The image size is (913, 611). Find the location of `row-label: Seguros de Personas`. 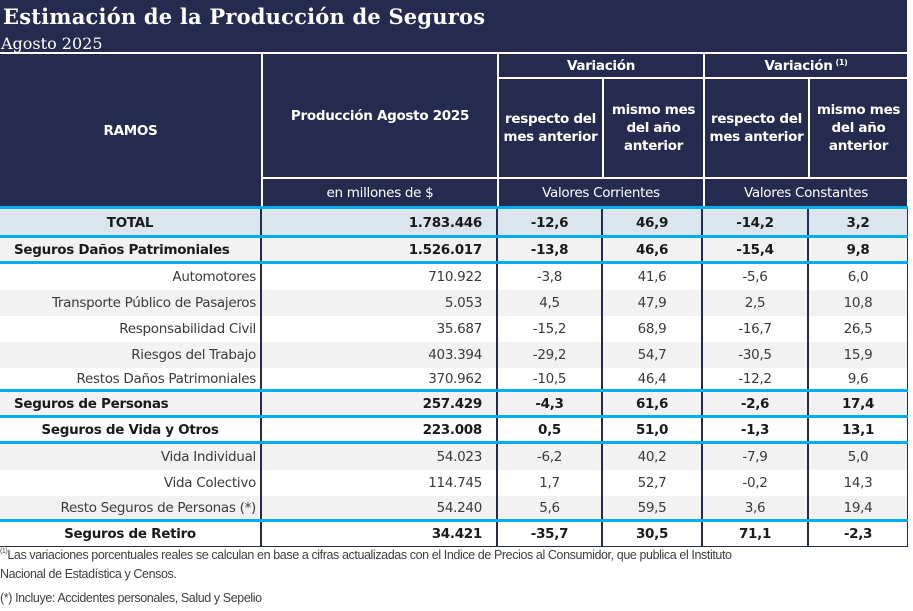

row-label: Seguros de Personas is located at coordinates (131, 404).